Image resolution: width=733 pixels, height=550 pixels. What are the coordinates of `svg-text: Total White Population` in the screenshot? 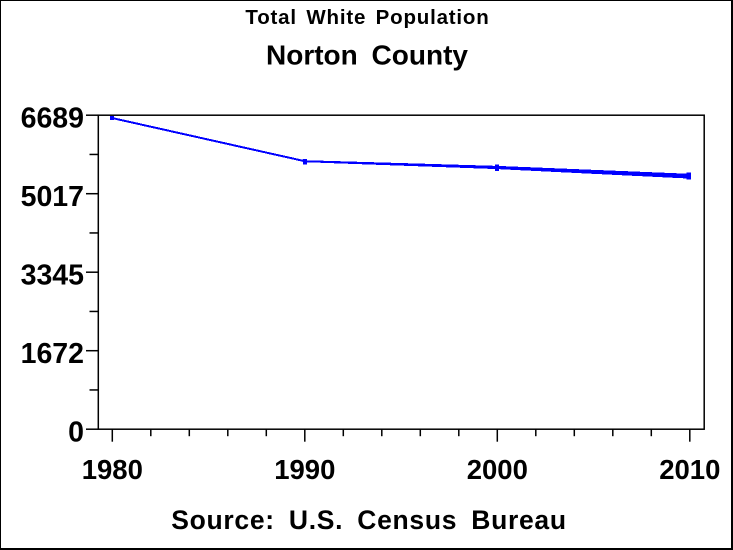 It's located at (367, 17).